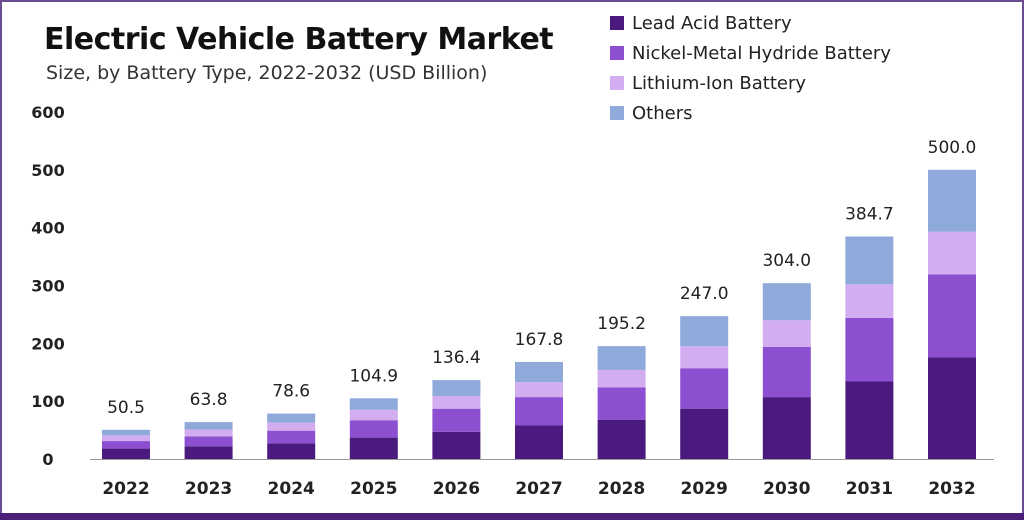  What do you see at coordinates (47, 170) in the screenshot?
I see `y-tick-label: 500` at bounding box center [47, 170].